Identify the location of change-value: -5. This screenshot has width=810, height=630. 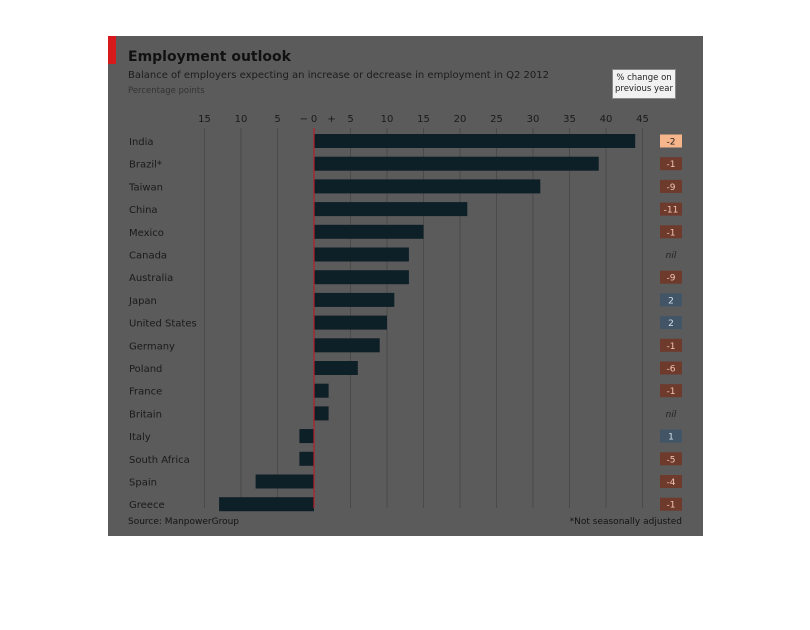
(671, 460).